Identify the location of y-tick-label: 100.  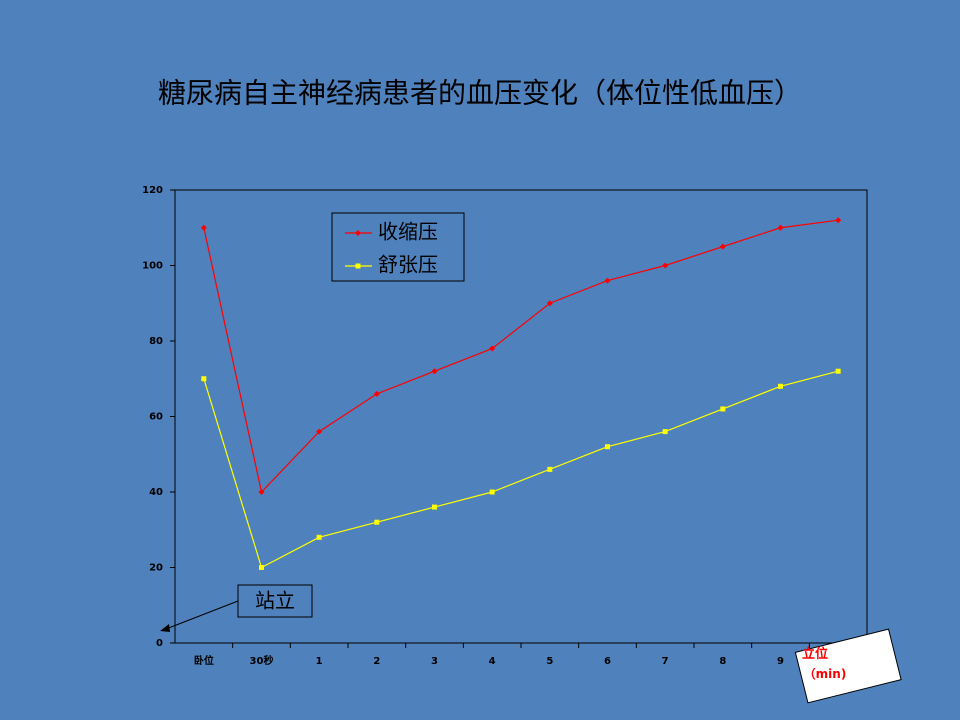
(152, 266).